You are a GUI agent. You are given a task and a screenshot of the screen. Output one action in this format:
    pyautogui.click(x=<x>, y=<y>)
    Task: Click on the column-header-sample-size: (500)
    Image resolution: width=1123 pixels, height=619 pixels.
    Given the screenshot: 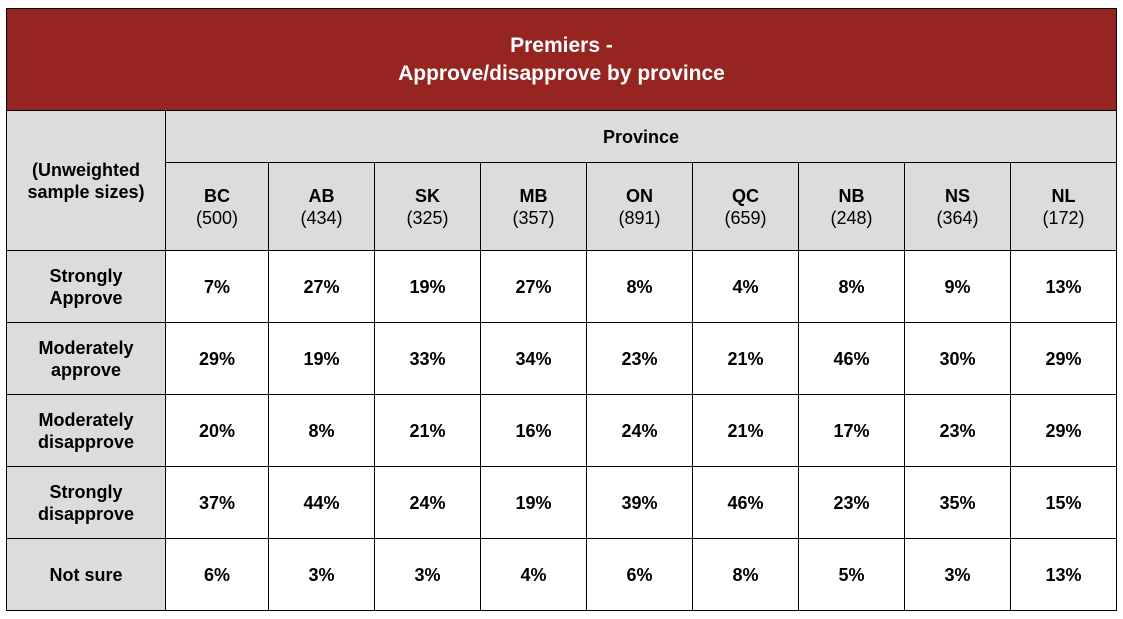 What is the action you would take?
    pyautogui.click(x=217, y=217)
    